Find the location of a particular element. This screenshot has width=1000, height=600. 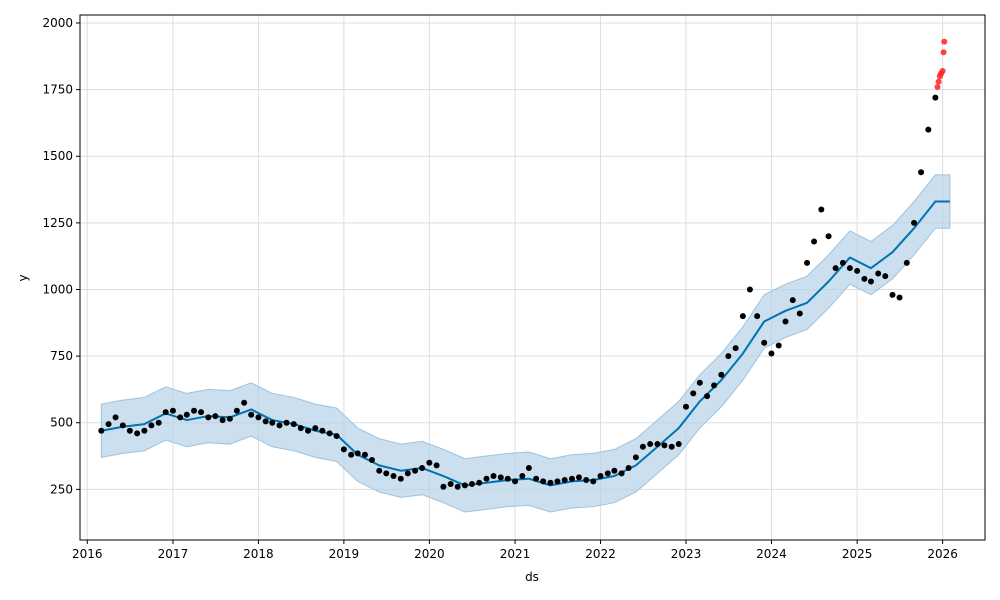

x-tick-label: 2026 is located at coordinates (942, 554).